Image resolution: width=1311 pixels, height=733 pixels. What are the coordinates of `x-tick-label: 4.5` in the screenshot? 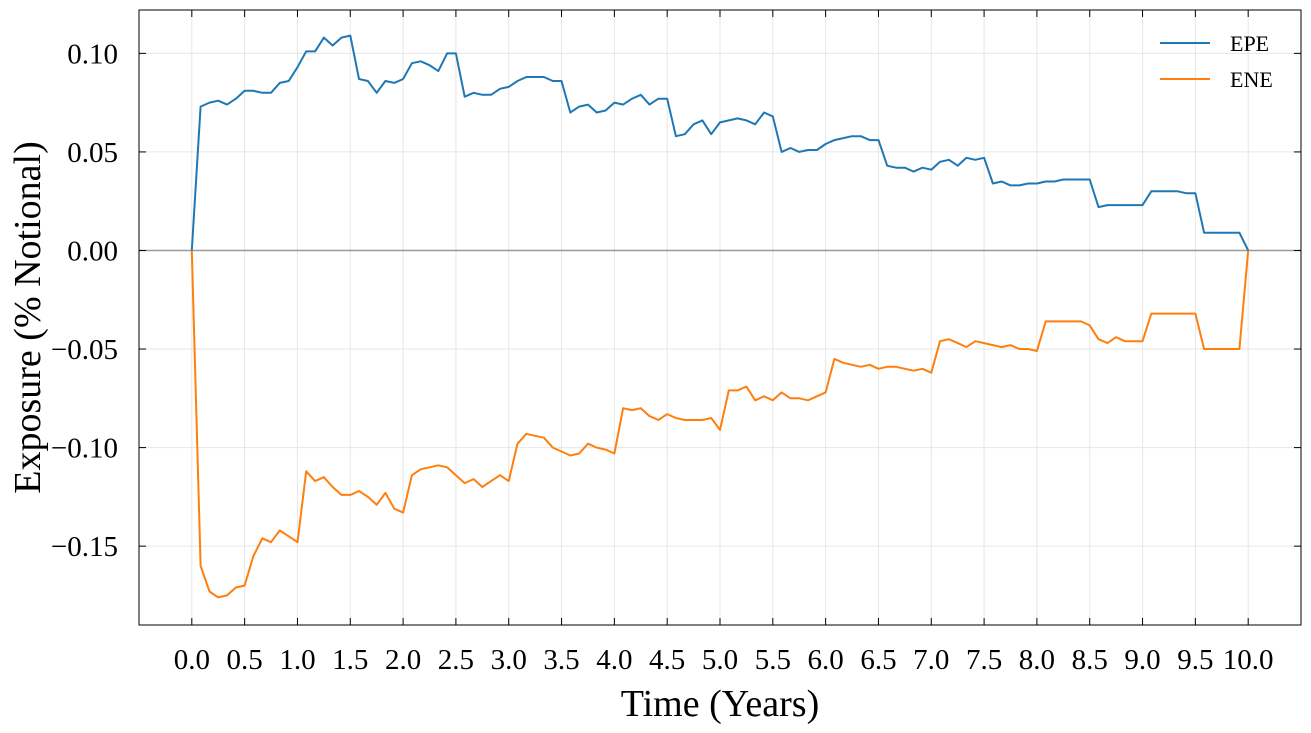 It's located at (667, 660).